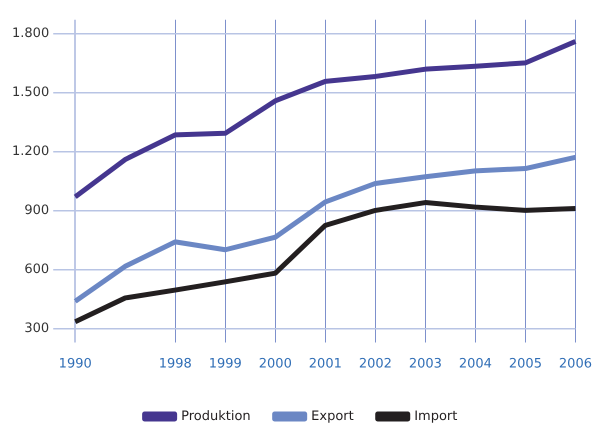 The image size is (606, 441). Describe the element at coordinates (525, 364) in the screenshot. I see `x-tick-label: 2005` at that location.